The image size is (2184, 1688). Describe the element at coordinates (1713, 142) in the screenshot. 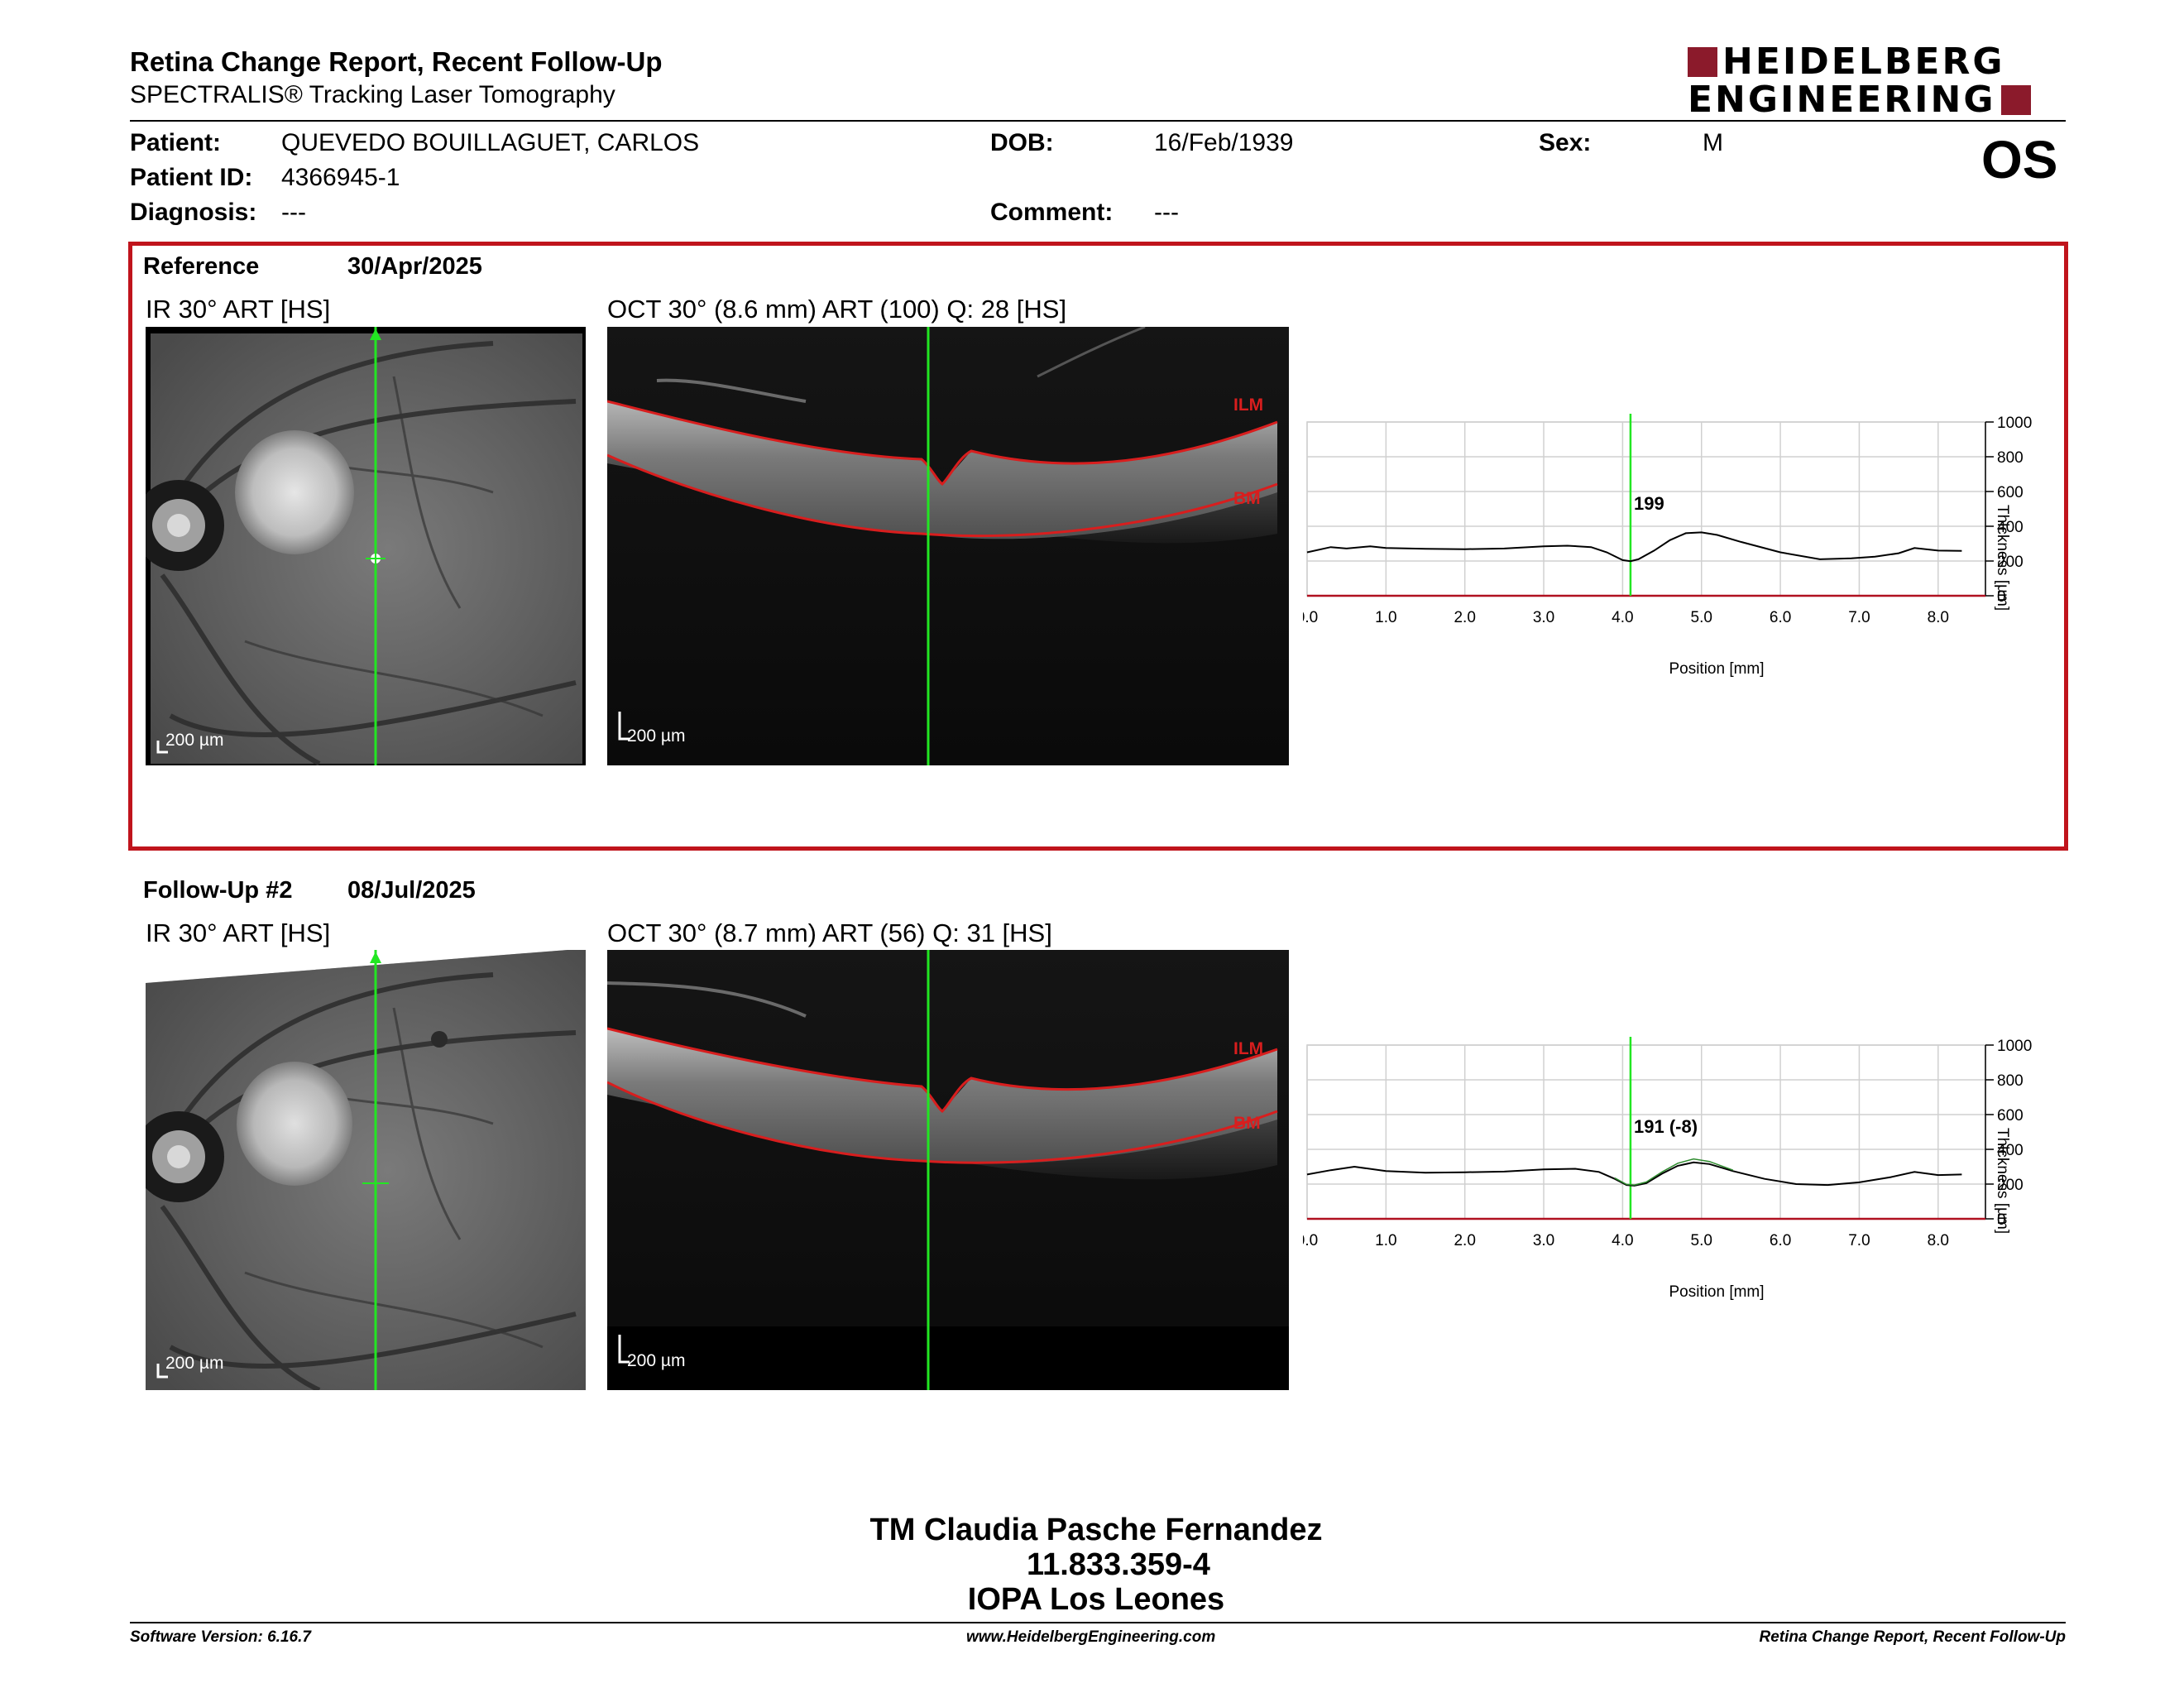

I see `sex-value: M` at that location.